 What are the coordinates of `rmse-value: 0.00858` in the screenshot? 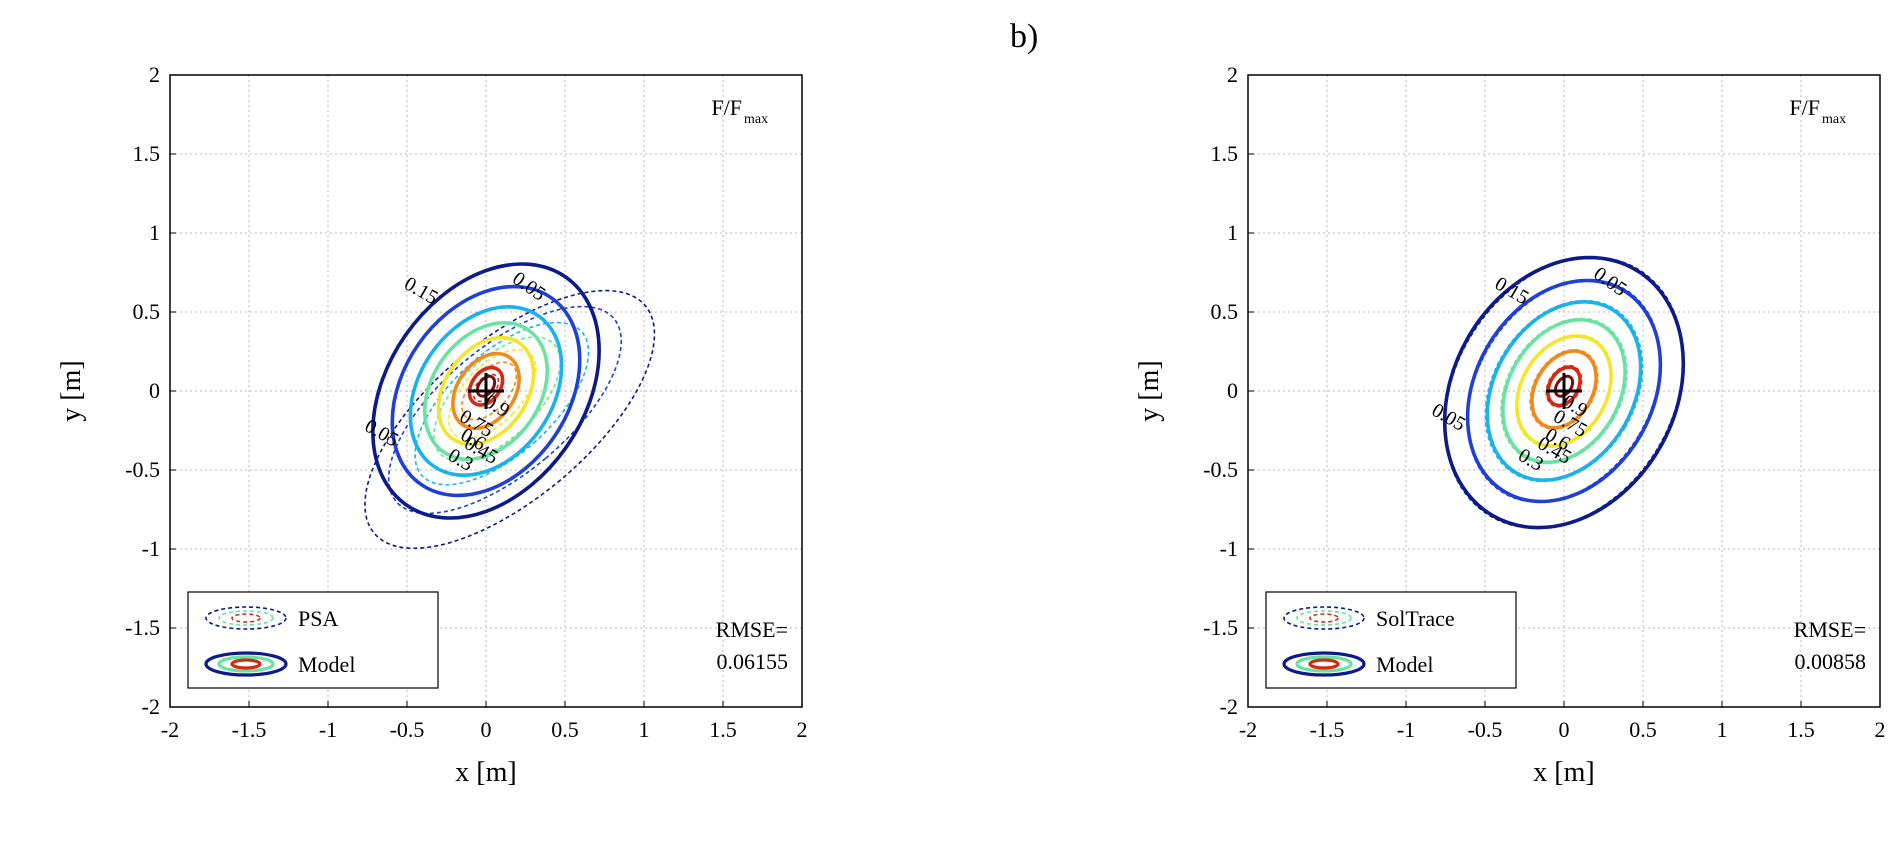 It's located at (1831, 661).